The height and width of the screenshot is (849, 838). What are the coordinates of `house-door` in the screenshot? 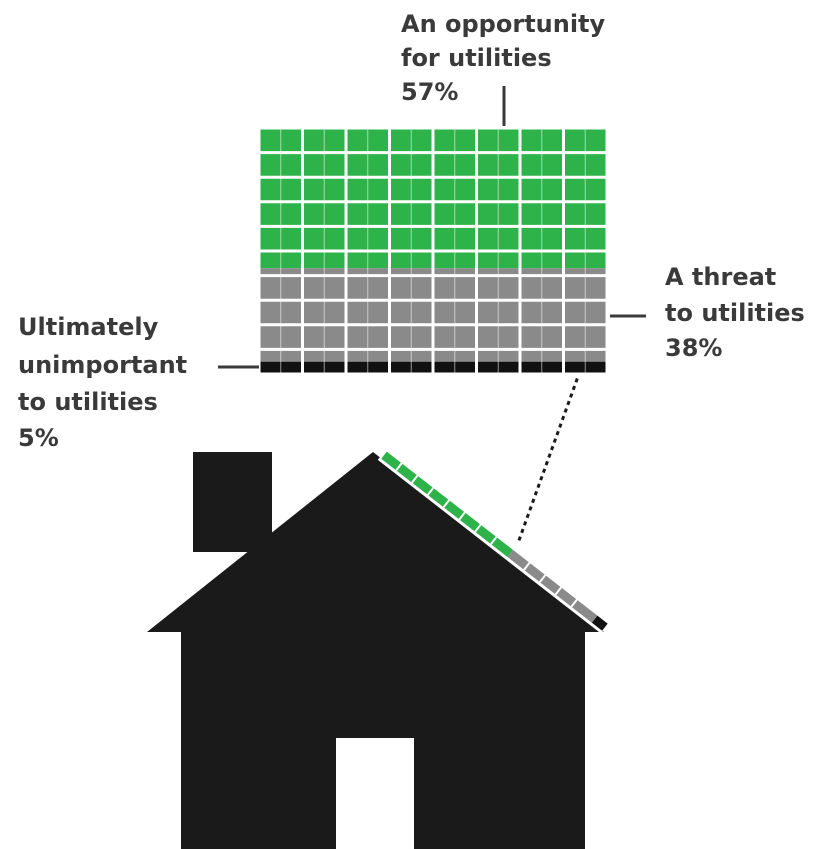 It's located at (375, 793).